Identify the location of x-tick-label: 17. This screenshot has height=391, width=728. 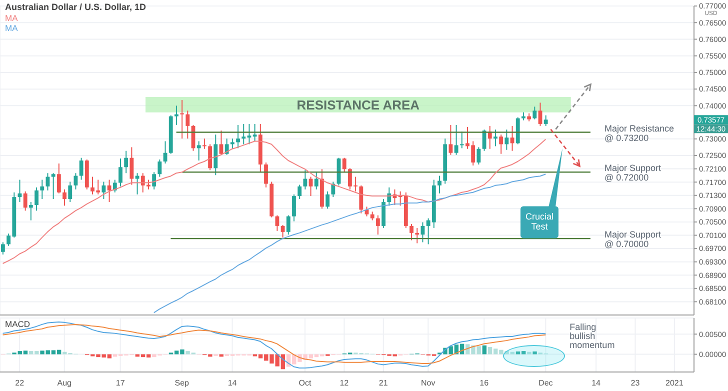
(121, 383).